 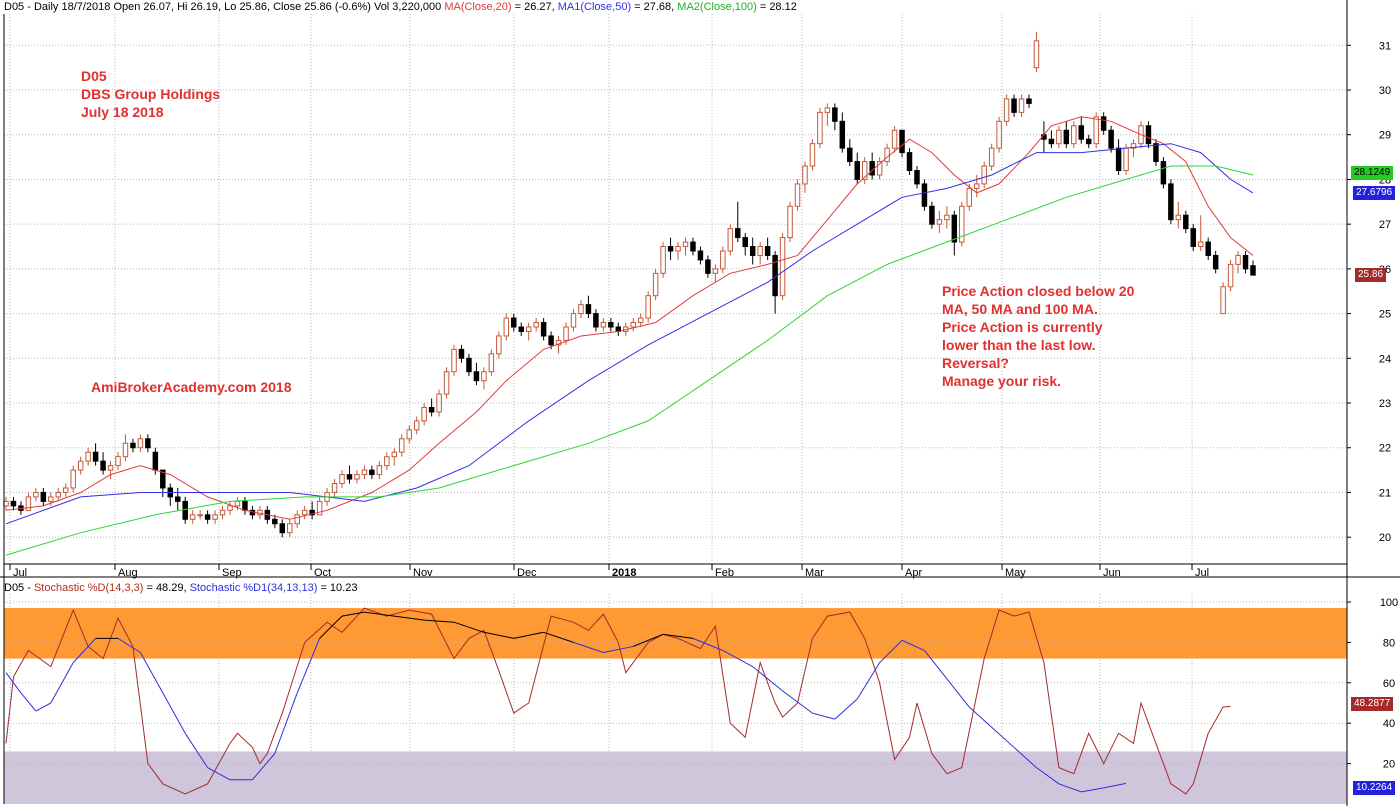 I want to click on note-line: lower than the last low., so click(x=1019, y=345).